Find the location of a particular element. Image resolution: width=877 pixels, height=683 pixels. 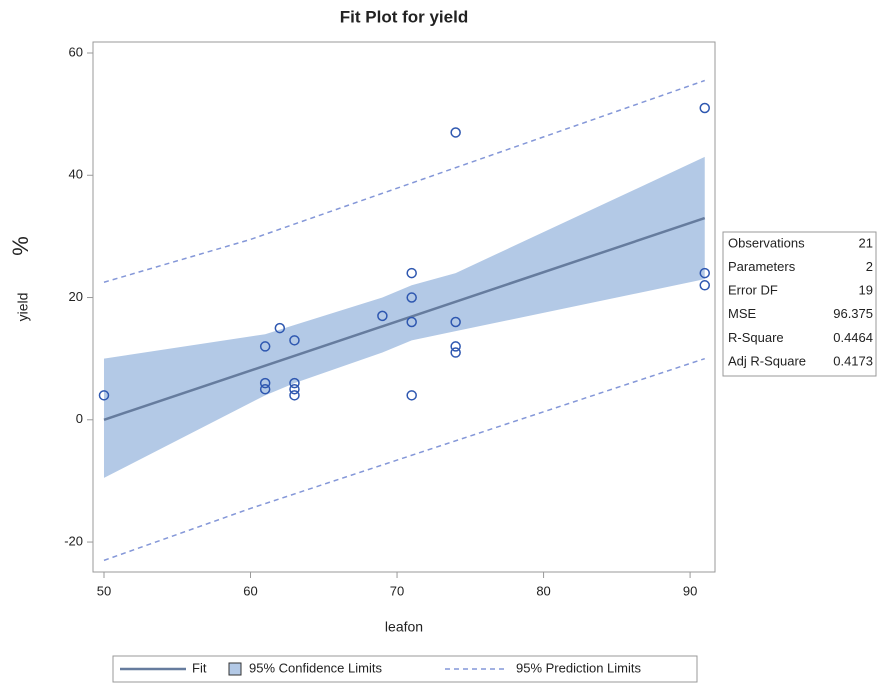

stat-label: Adj R-Square is located at coordinates (767, 360).